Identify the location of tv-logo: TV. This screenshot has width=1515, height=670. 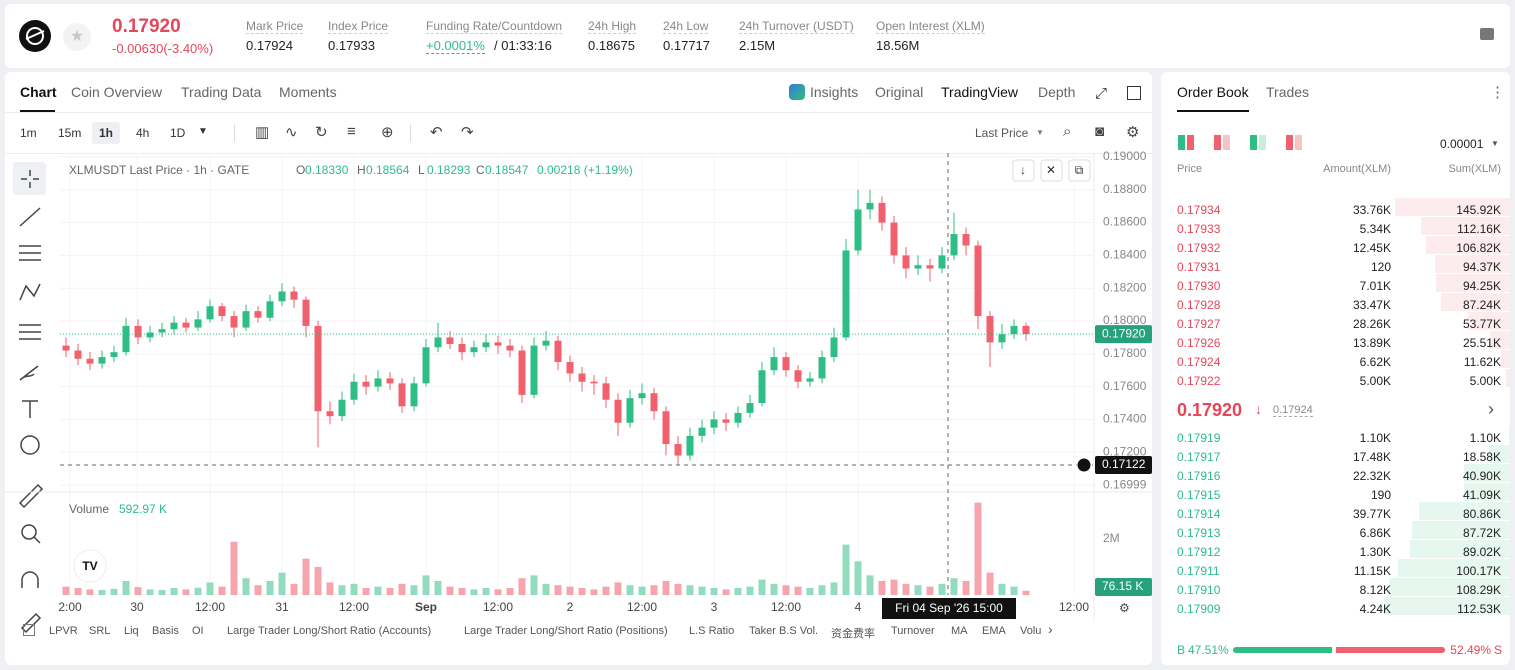
(89, 566).